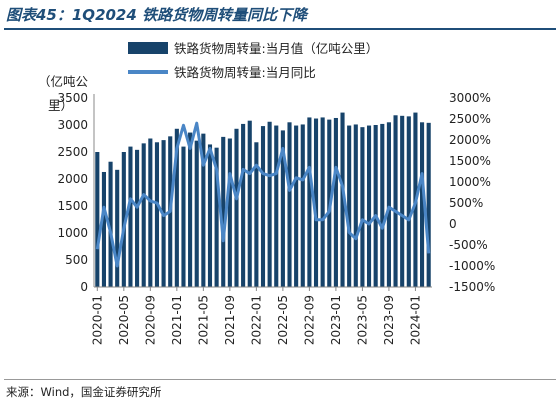  What do you see at coordinates (362, 320) in the screenshot?
I see `x-tick-label: 2023-05` at bounding box center [362, 320].